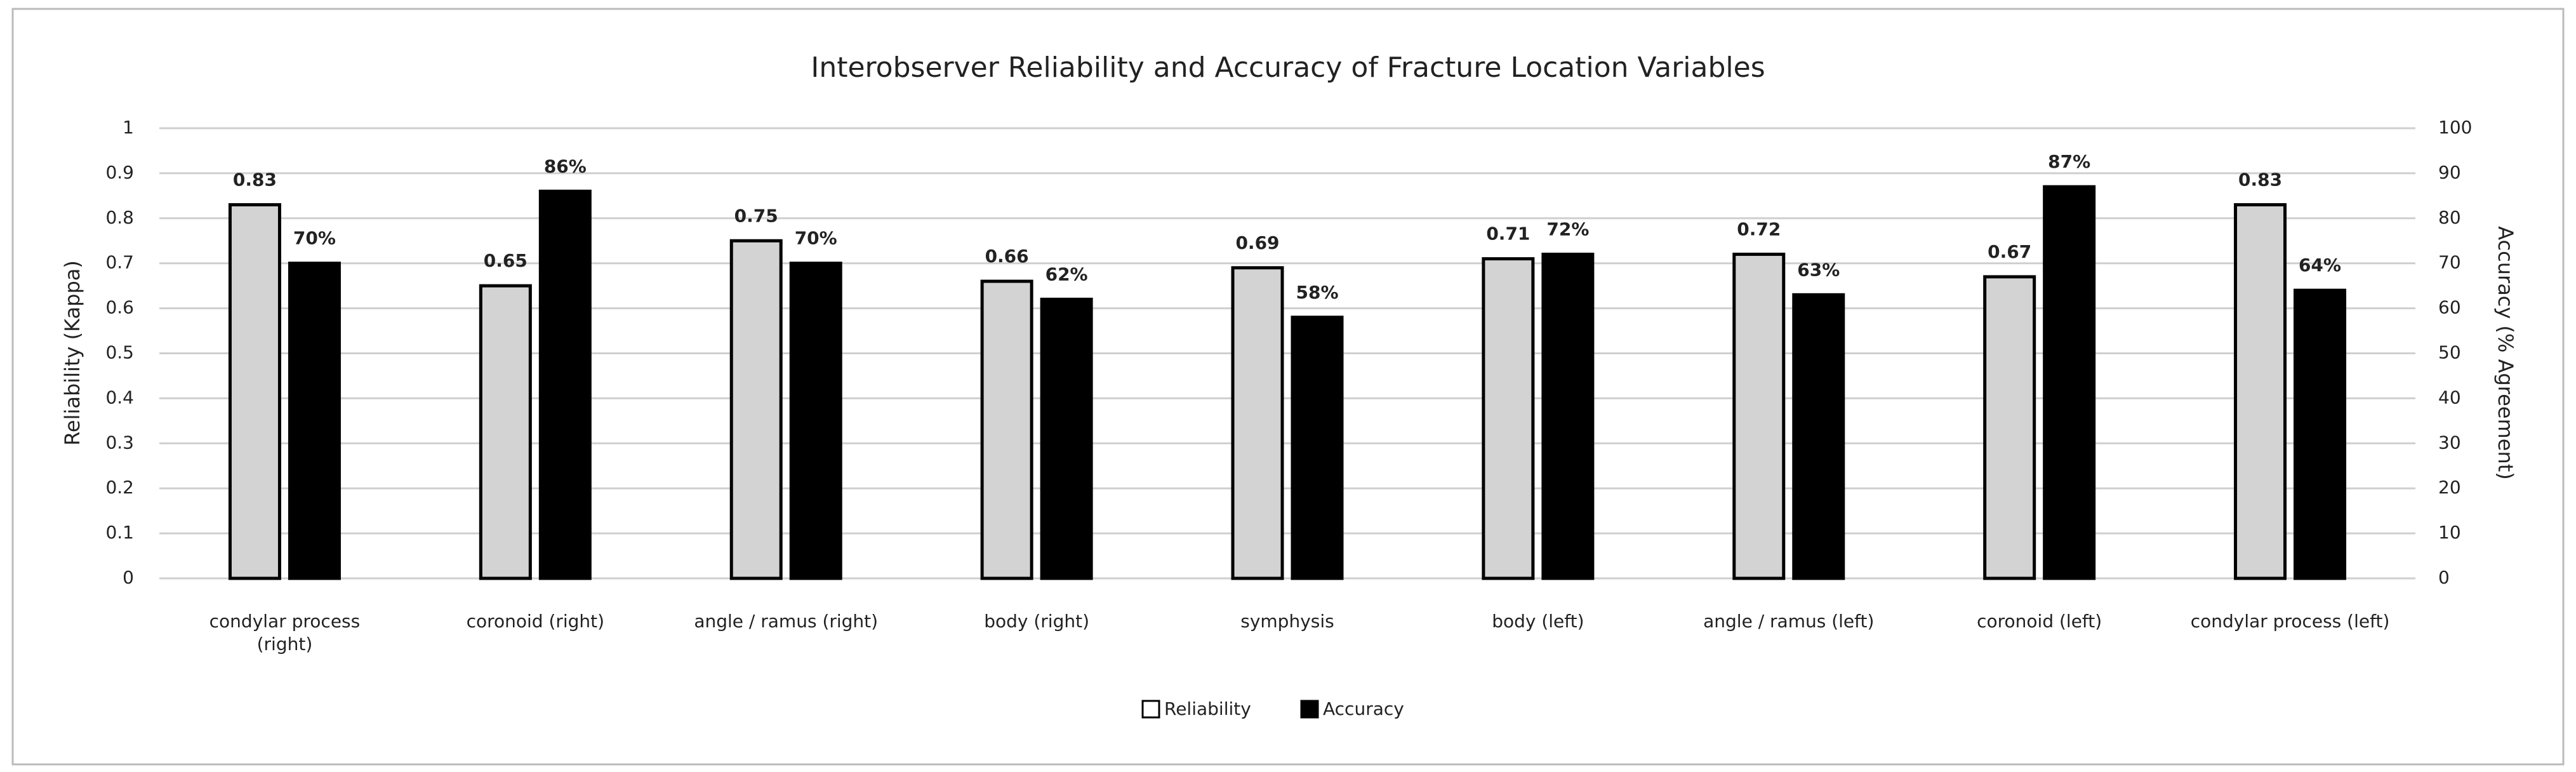 The width and height of the screenshot is (2576, 772). What do you see at coordinates (535, 621) in the screenshot?
I see `x-tick-label: coronoid (right)` at bounding box center [535, 621].